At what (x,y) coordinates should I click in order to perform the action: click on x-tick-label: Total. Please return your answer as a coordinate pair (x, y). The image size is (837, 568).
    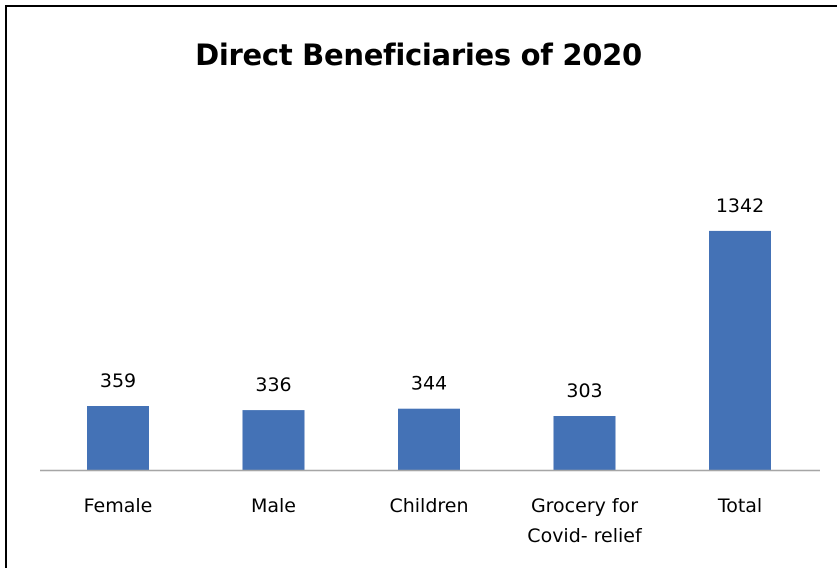
    Looking at the image, I should click on (739, 506).